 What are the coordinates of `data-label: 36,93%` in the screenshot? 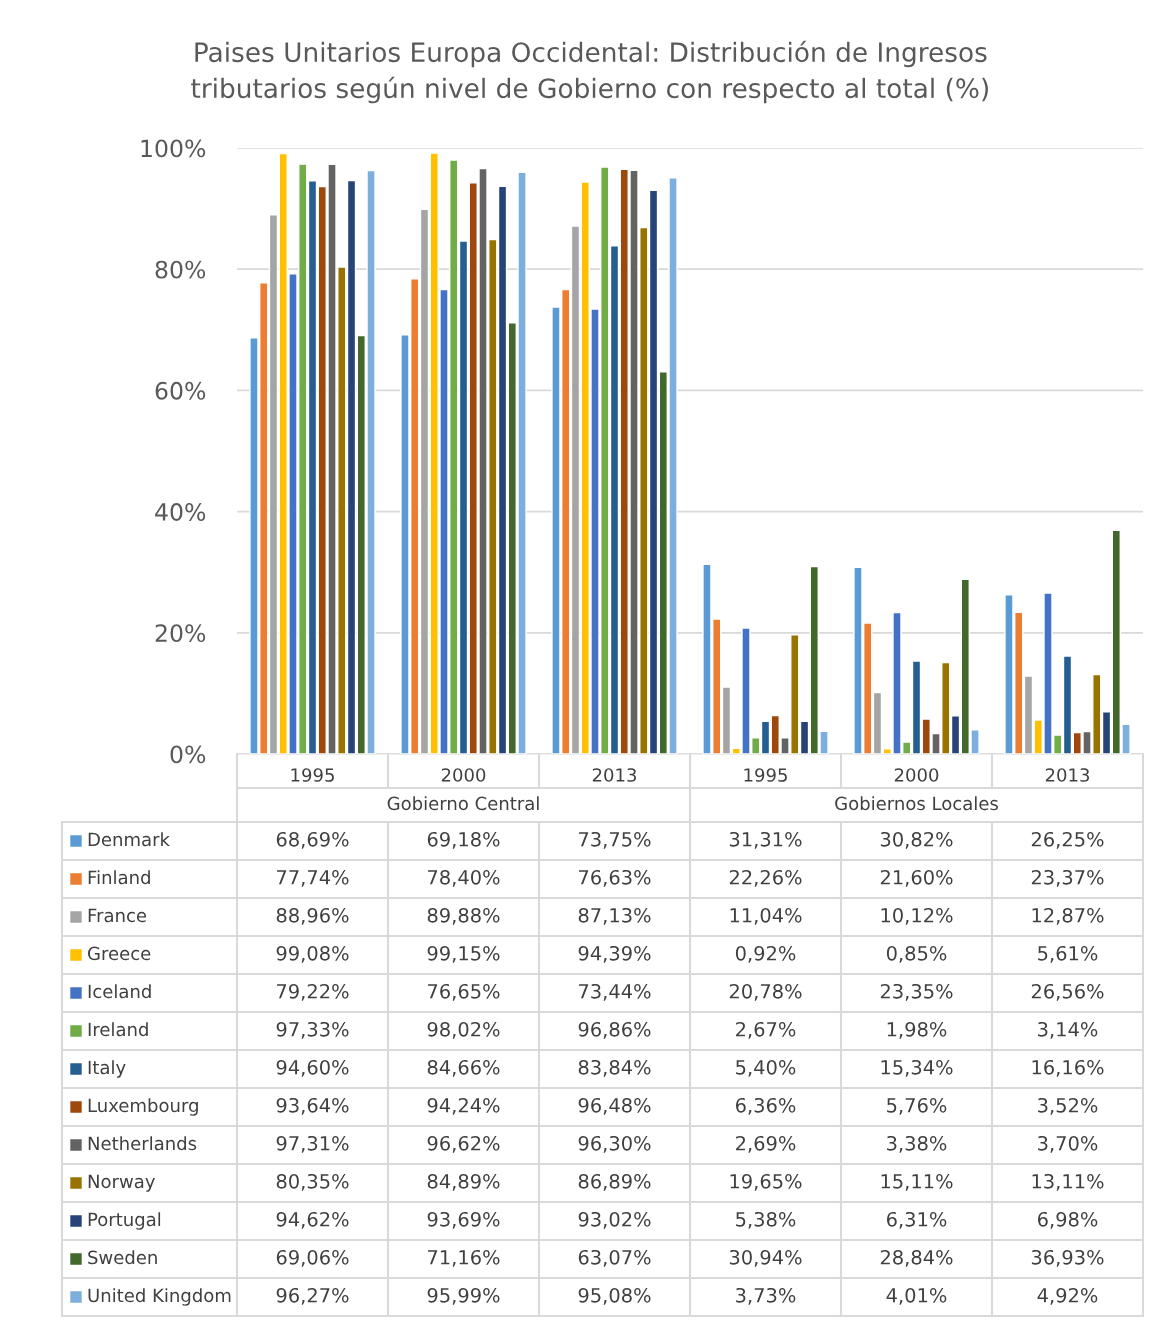 It's located at (1067, 1258).